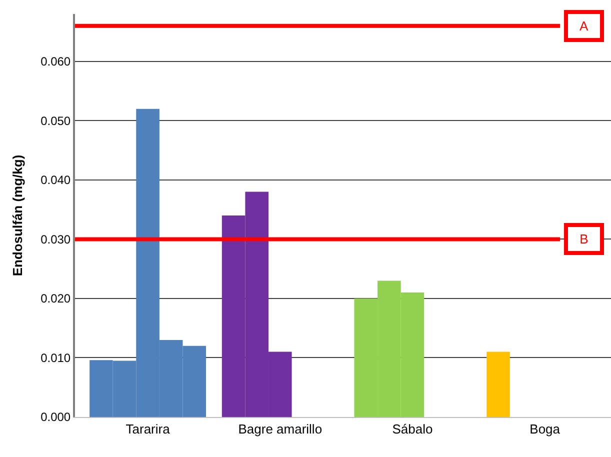 Image resolution: width=611 pixels, height=457 pixels. Describe the element at coordinates (18, 215) in the screenshot. I see `y-axis-title: Endosulfán (mg/kg)` at that location.